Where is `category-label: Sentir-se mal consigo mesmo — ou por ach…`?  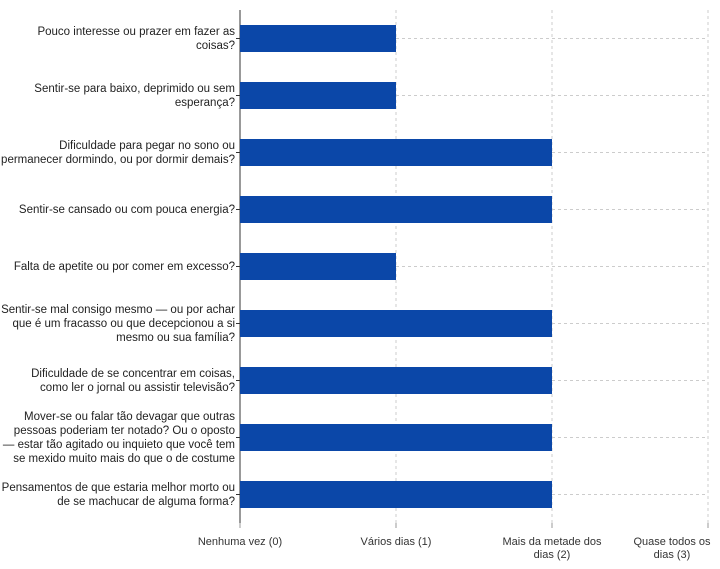
category-label: Sentir-se mal consigo mesmo — ou por ach… is located at coordinates (118, 323).